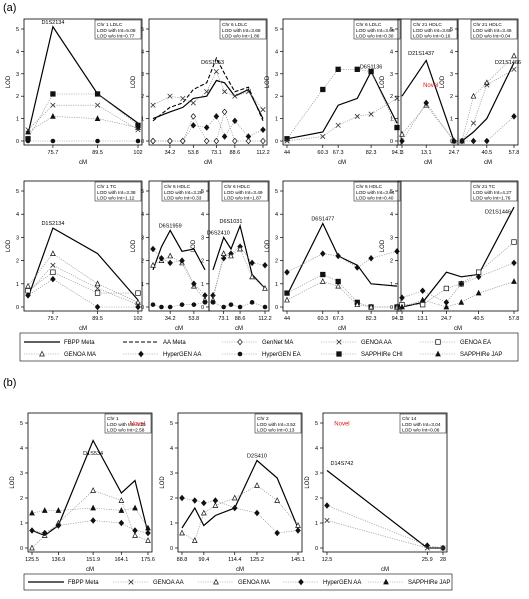 The height and width of the screenshot is (599, 529). I want to click on info-box-line: LOD with Int=5.08, so click(116, 31).